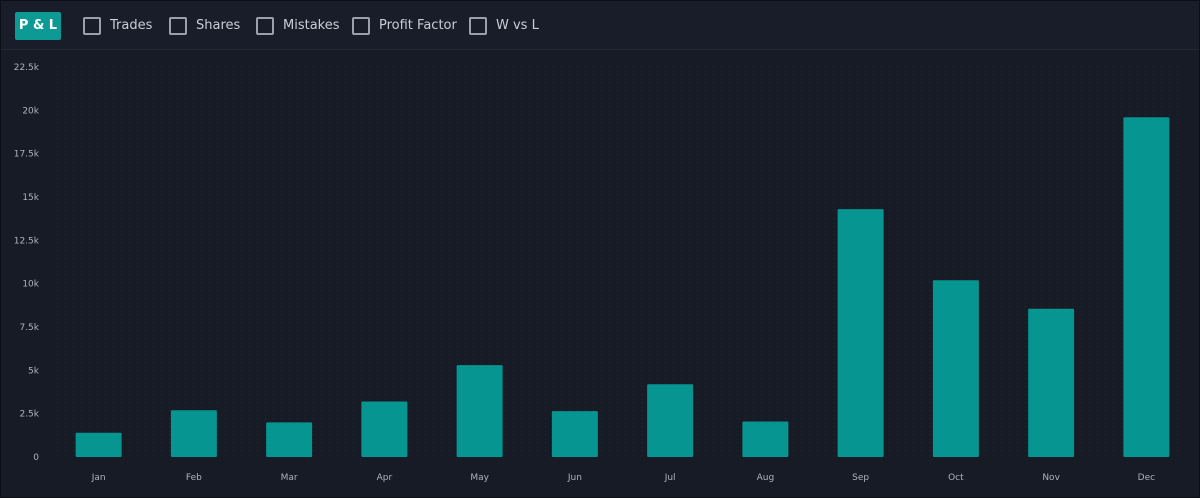  I want to click on bar-may, so click(479, 411).